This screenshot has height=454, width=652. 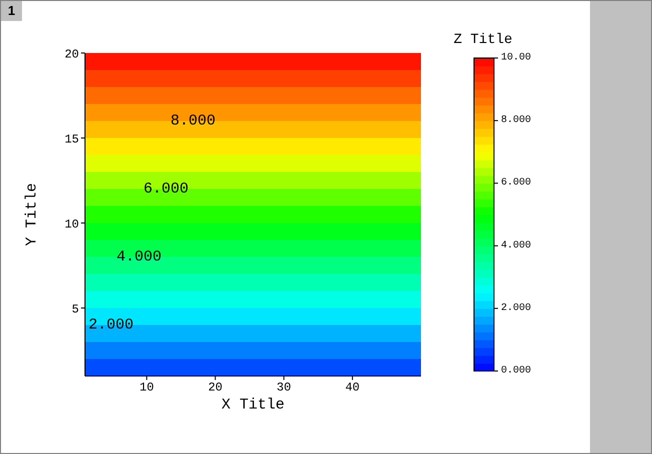 What do you see at coordinates (516, 120) in the screenshot?
I see `color-bar-label: 8.000` at bounding box center [516, 120].